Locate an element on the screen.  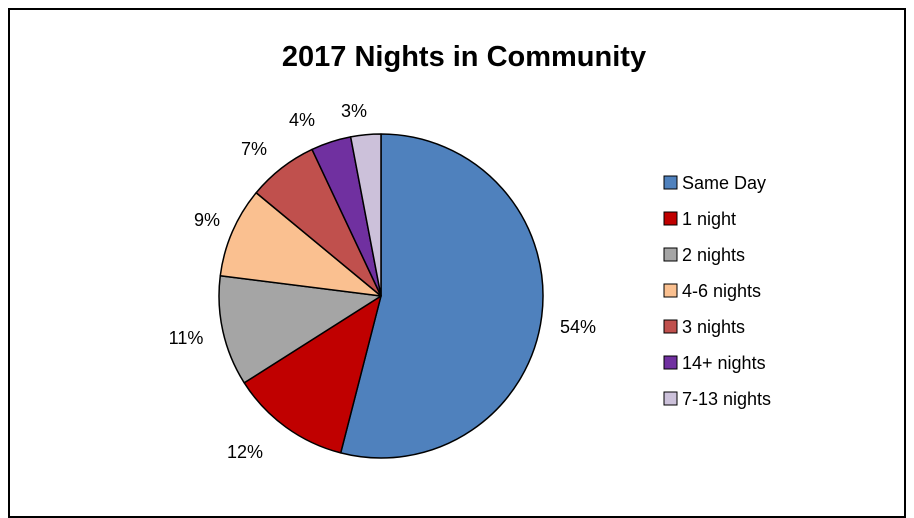
legend-label: 3 nights is located at coordinates (713, 327).